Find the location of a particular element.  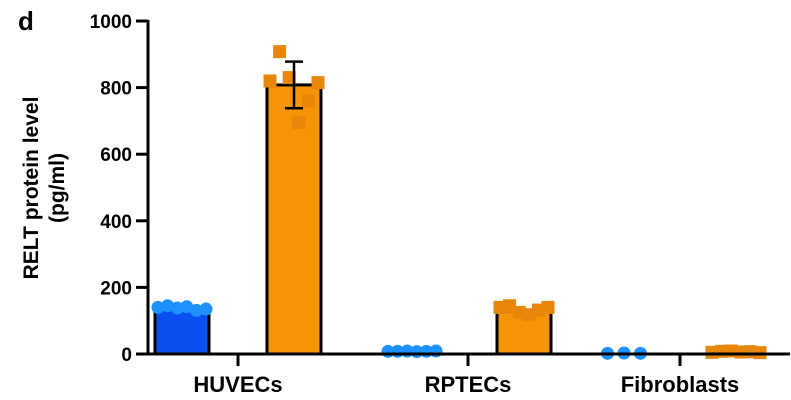

error-bars is located at coordinates (294, 85).